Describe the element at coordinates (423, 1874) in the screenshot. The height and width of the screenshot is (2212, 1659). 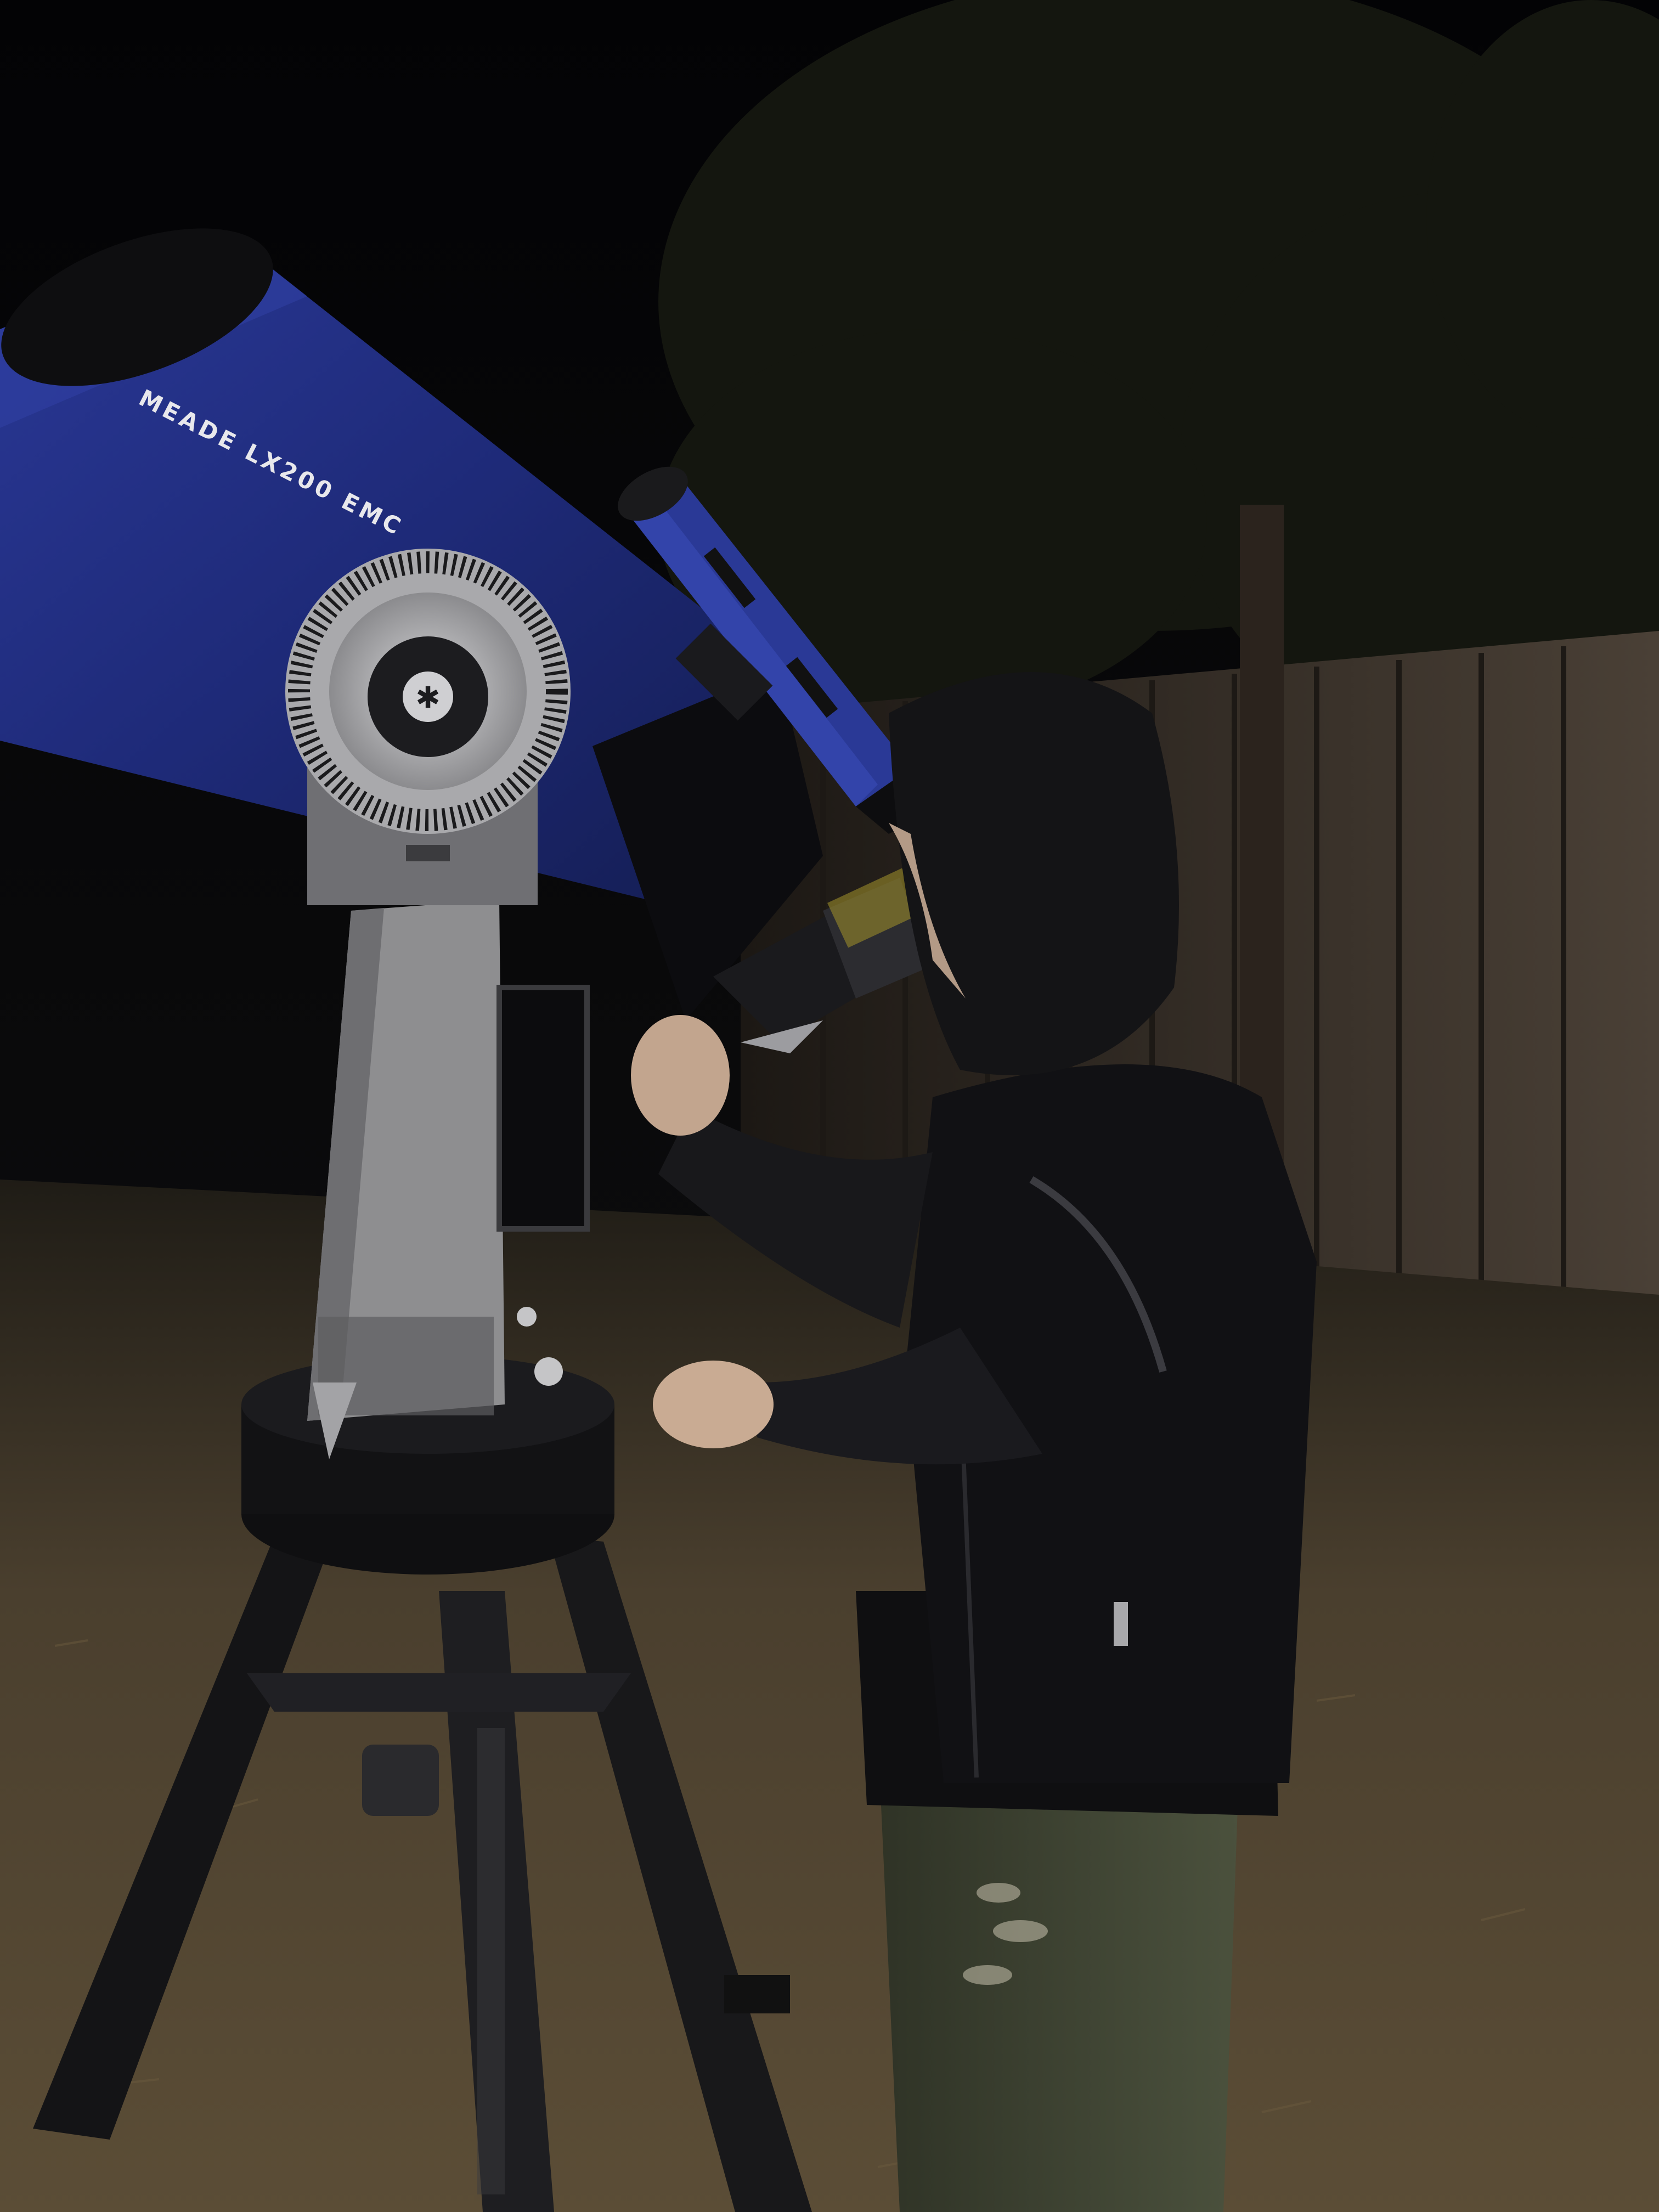
I see `tripod` at that location.